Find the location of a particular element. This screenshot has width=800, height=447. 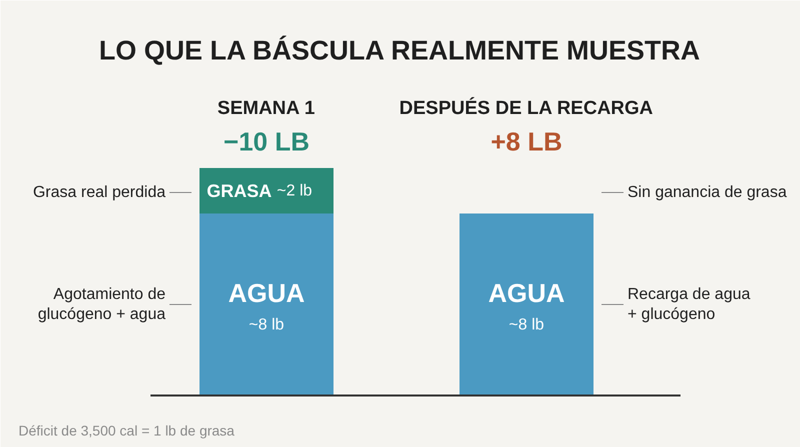

data-label: ~2 lb is located at coordinates (294, 191).